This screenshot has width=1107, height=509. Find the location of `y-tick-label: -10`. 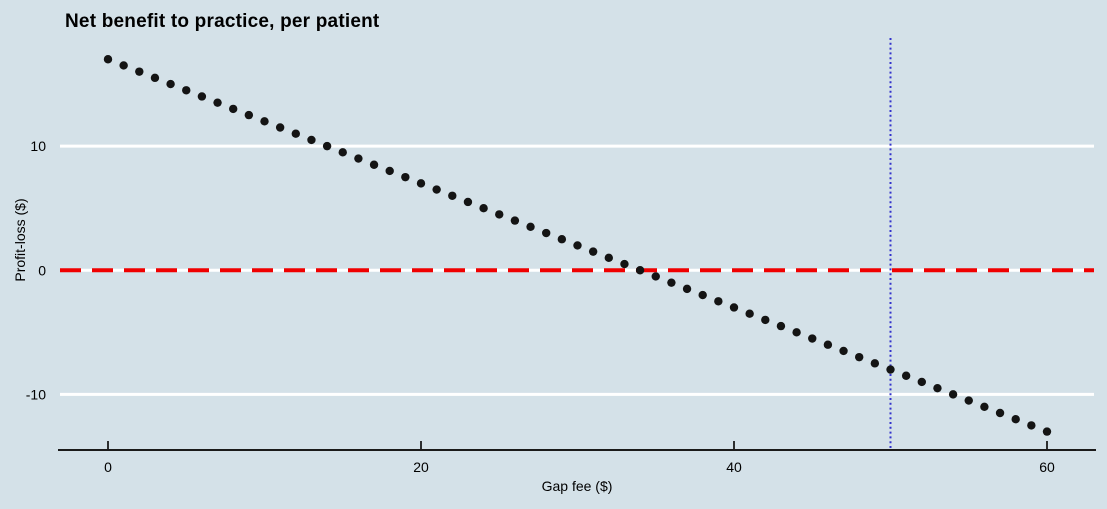

y-tick-label: -10 is located at coordinates (36, 394).